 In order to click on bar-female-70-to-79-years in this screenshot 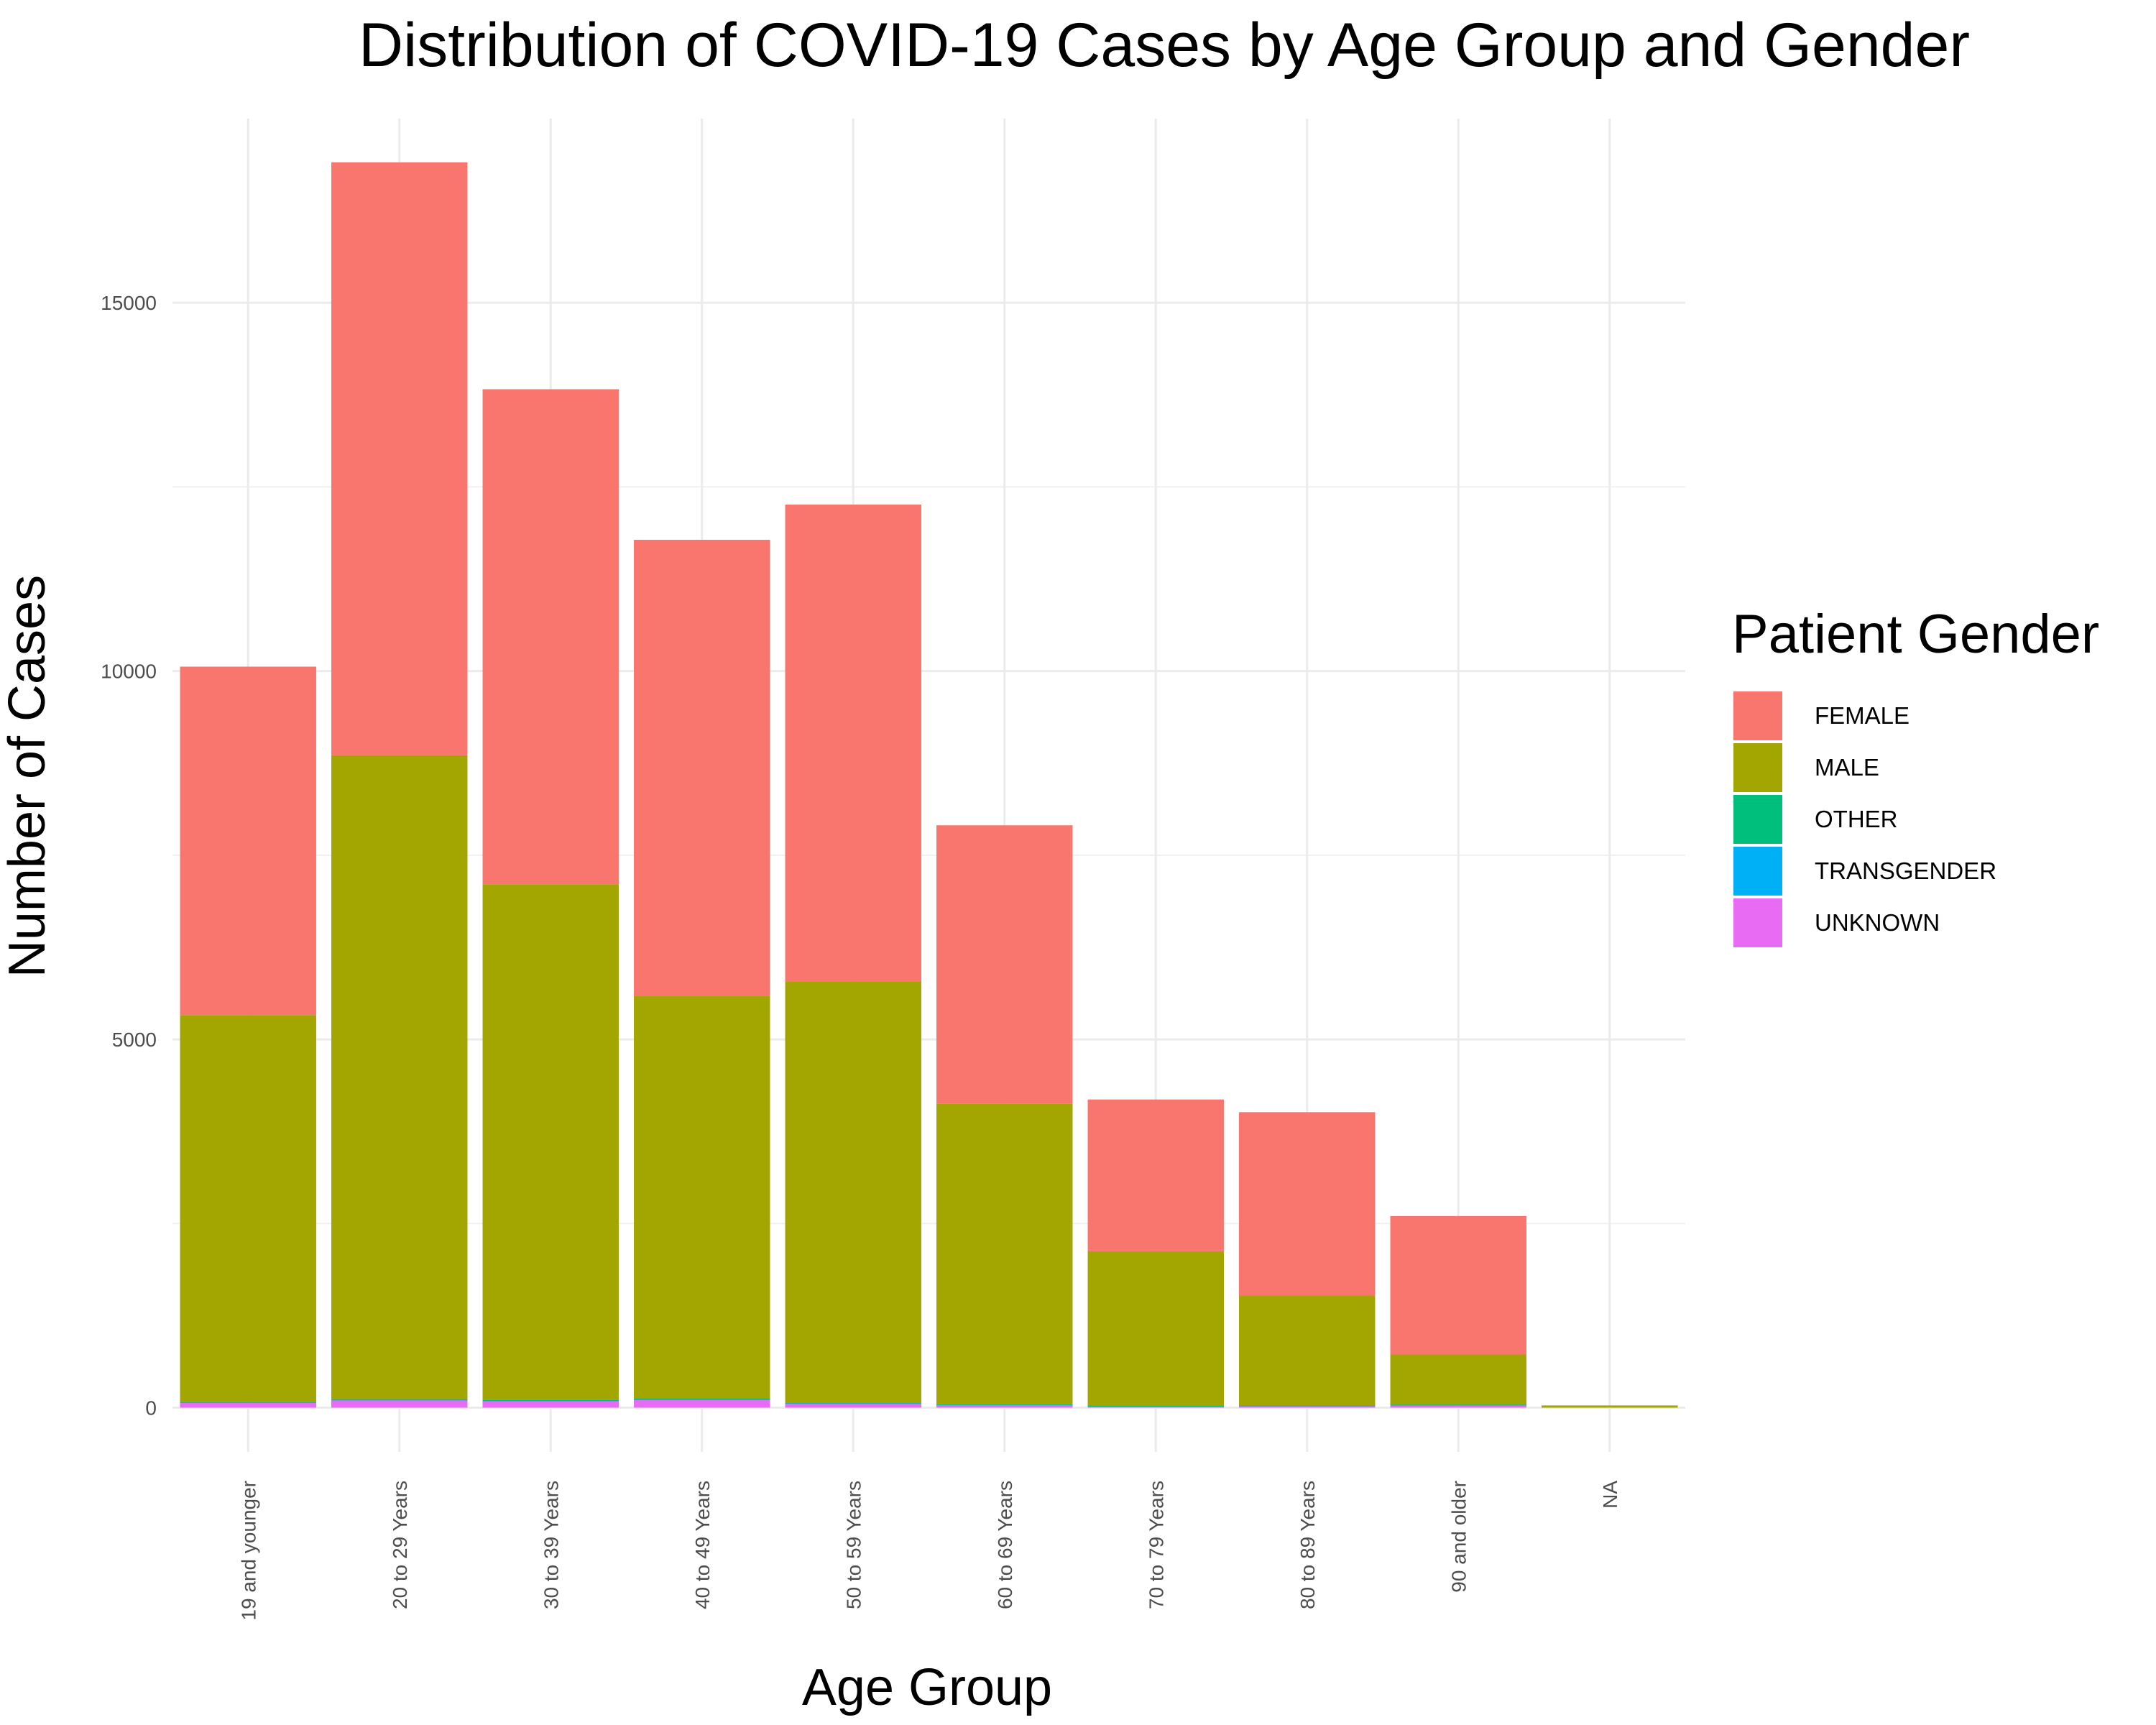, I will do `click(1156, 1175)`.